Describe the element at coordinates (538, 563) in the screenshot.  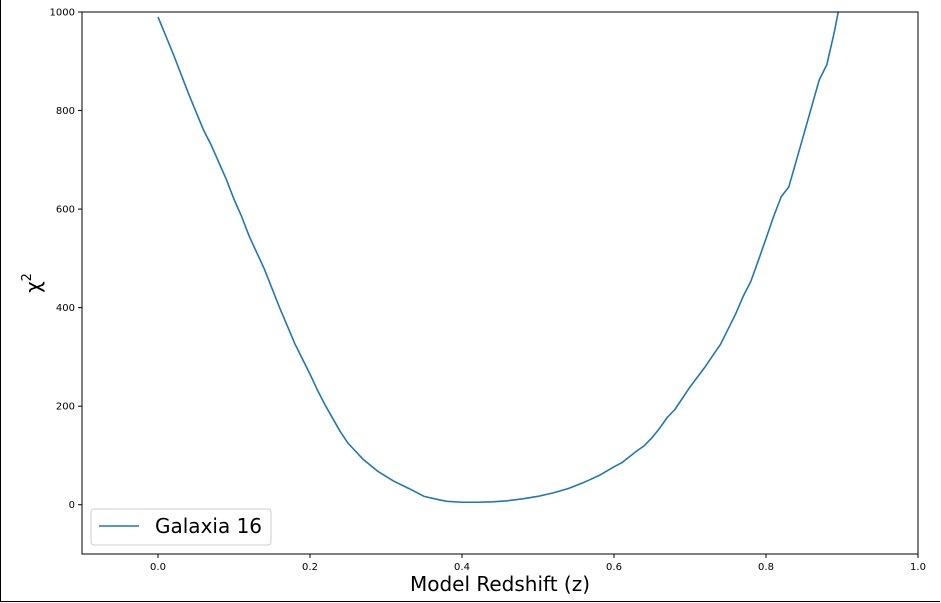
I see `x-axis-ticks: 0.0 0.2 0.4 0.6 0.8 1.0` at that location.